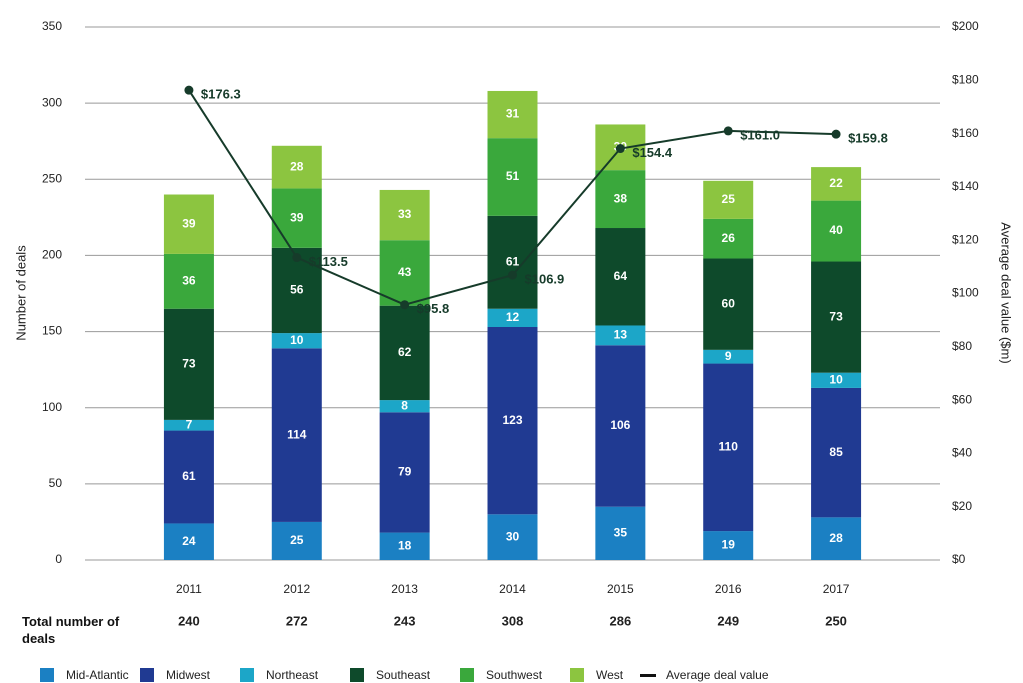  I want to click on line-label: $95.8, so click(433, 308).